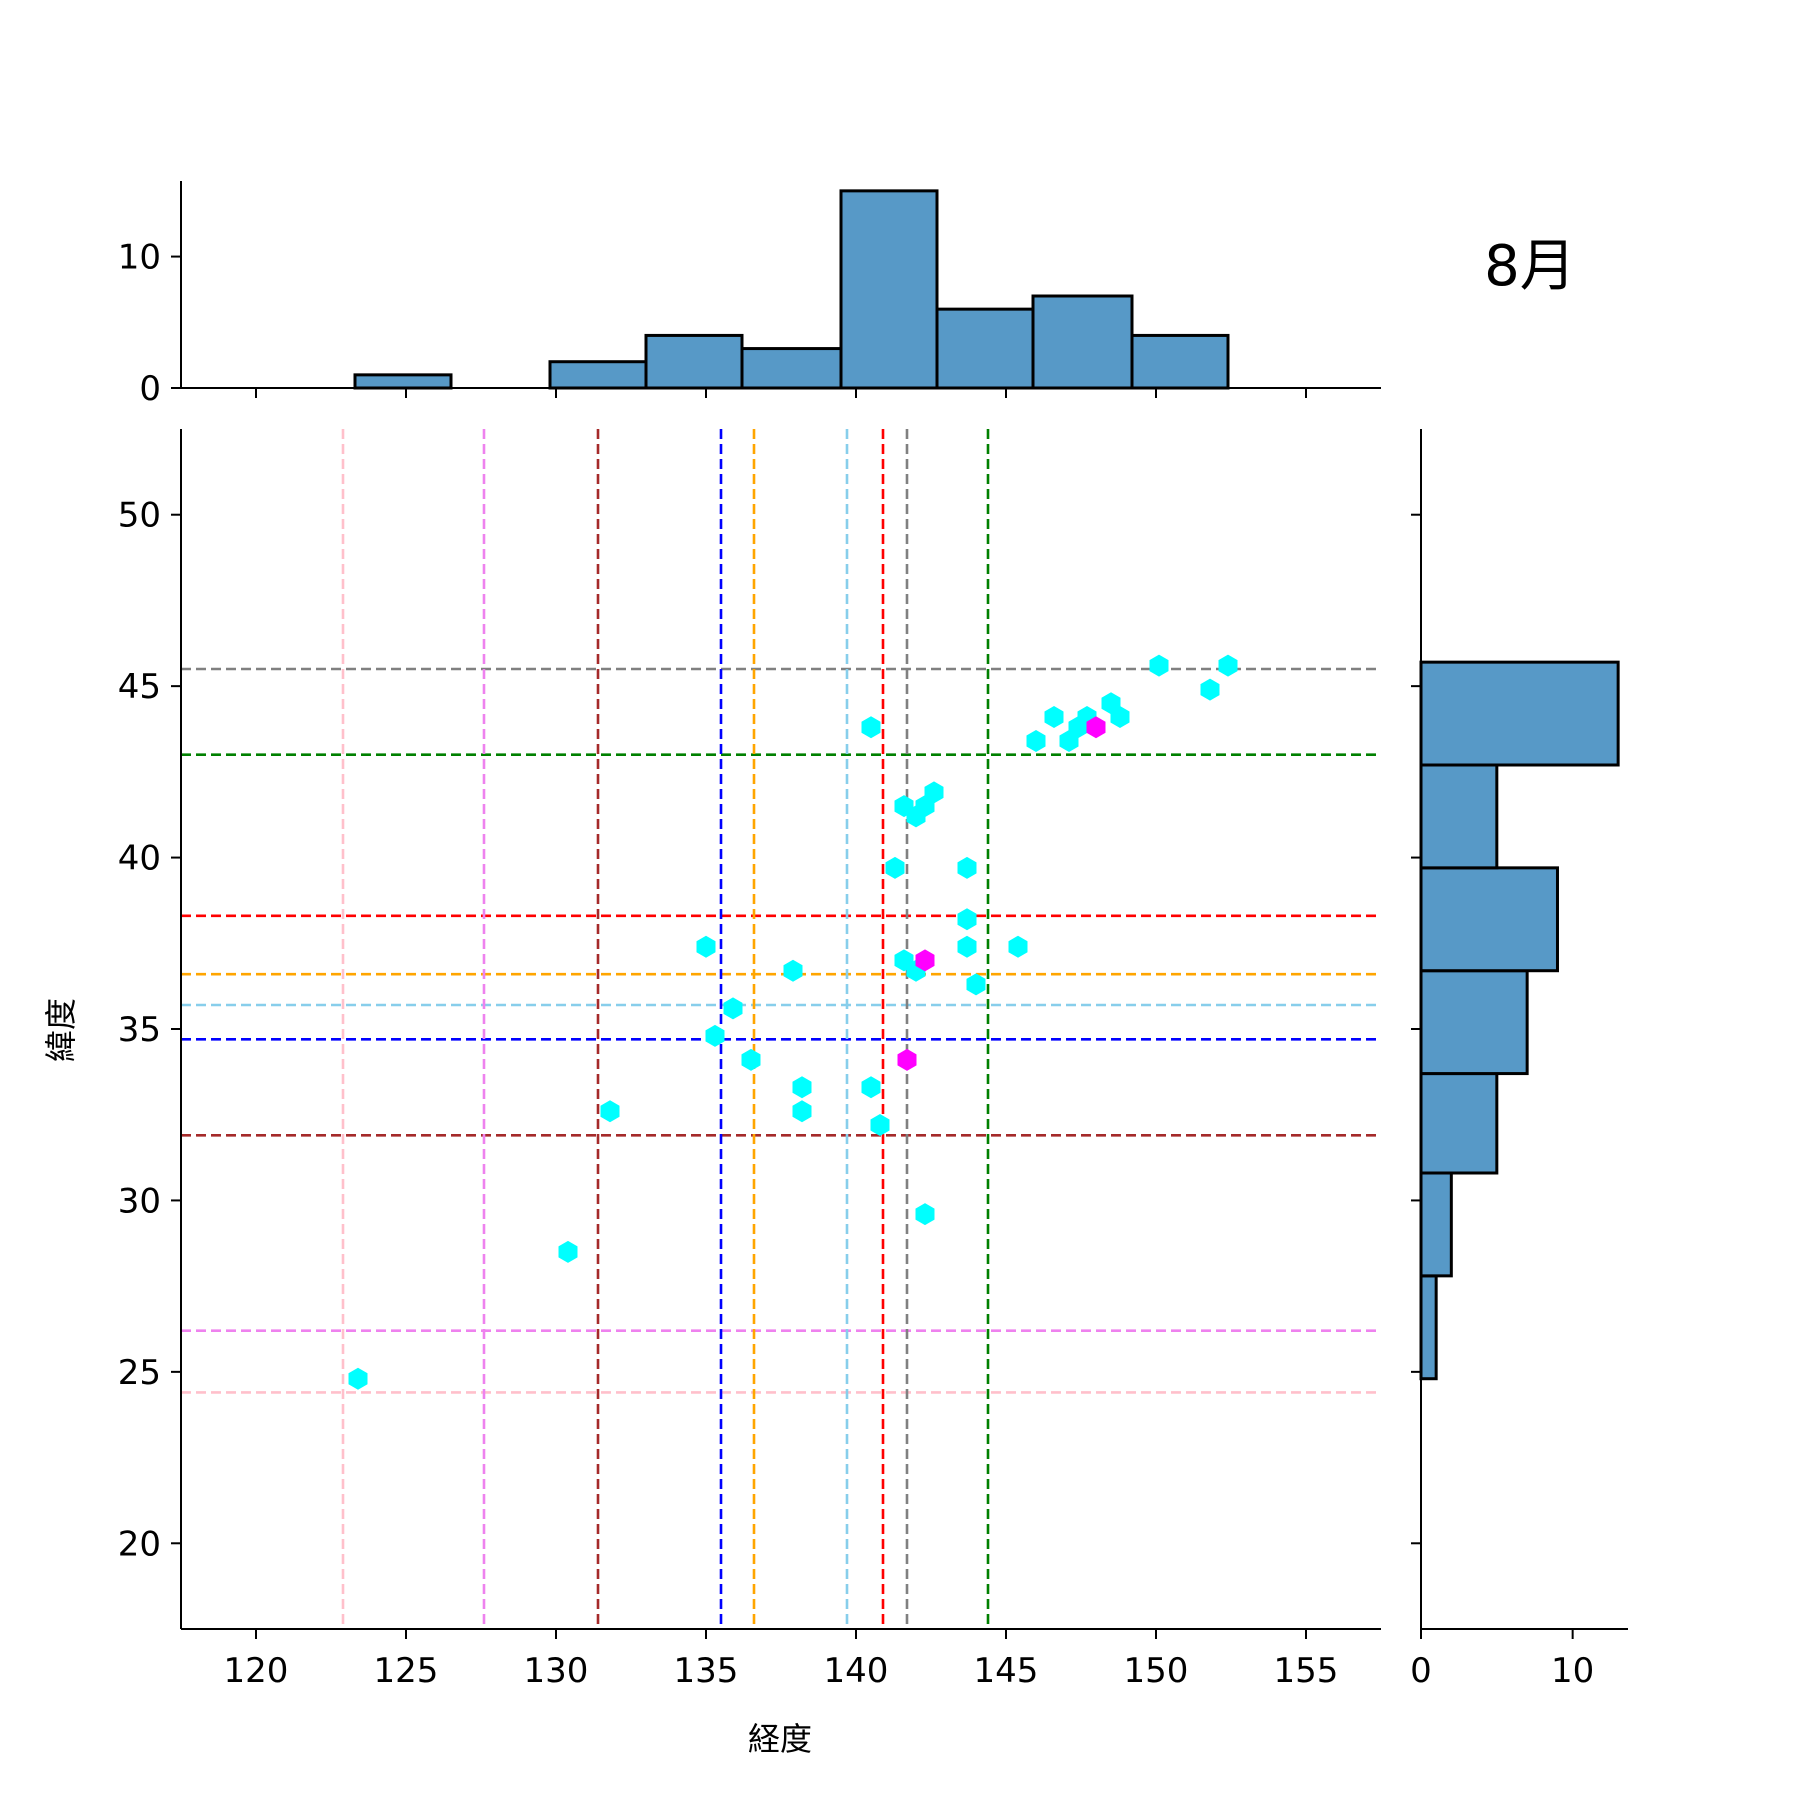 The width and height of the screenshot is (1800, 1800). Describe the element at coordinates (780, 1739) in the screenshot. I see `x-axis-title: 経度` at that location.